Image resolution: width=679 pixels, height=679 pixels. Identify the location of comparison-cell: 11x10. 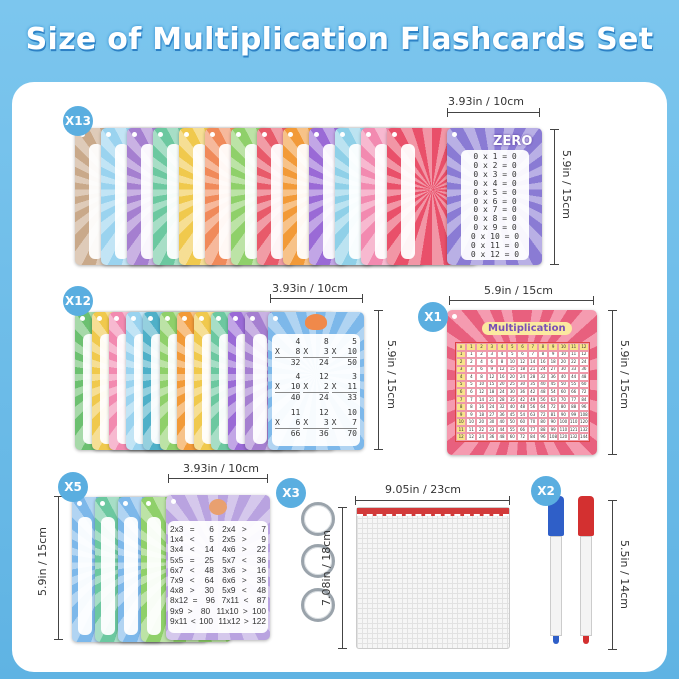
(227, 610).